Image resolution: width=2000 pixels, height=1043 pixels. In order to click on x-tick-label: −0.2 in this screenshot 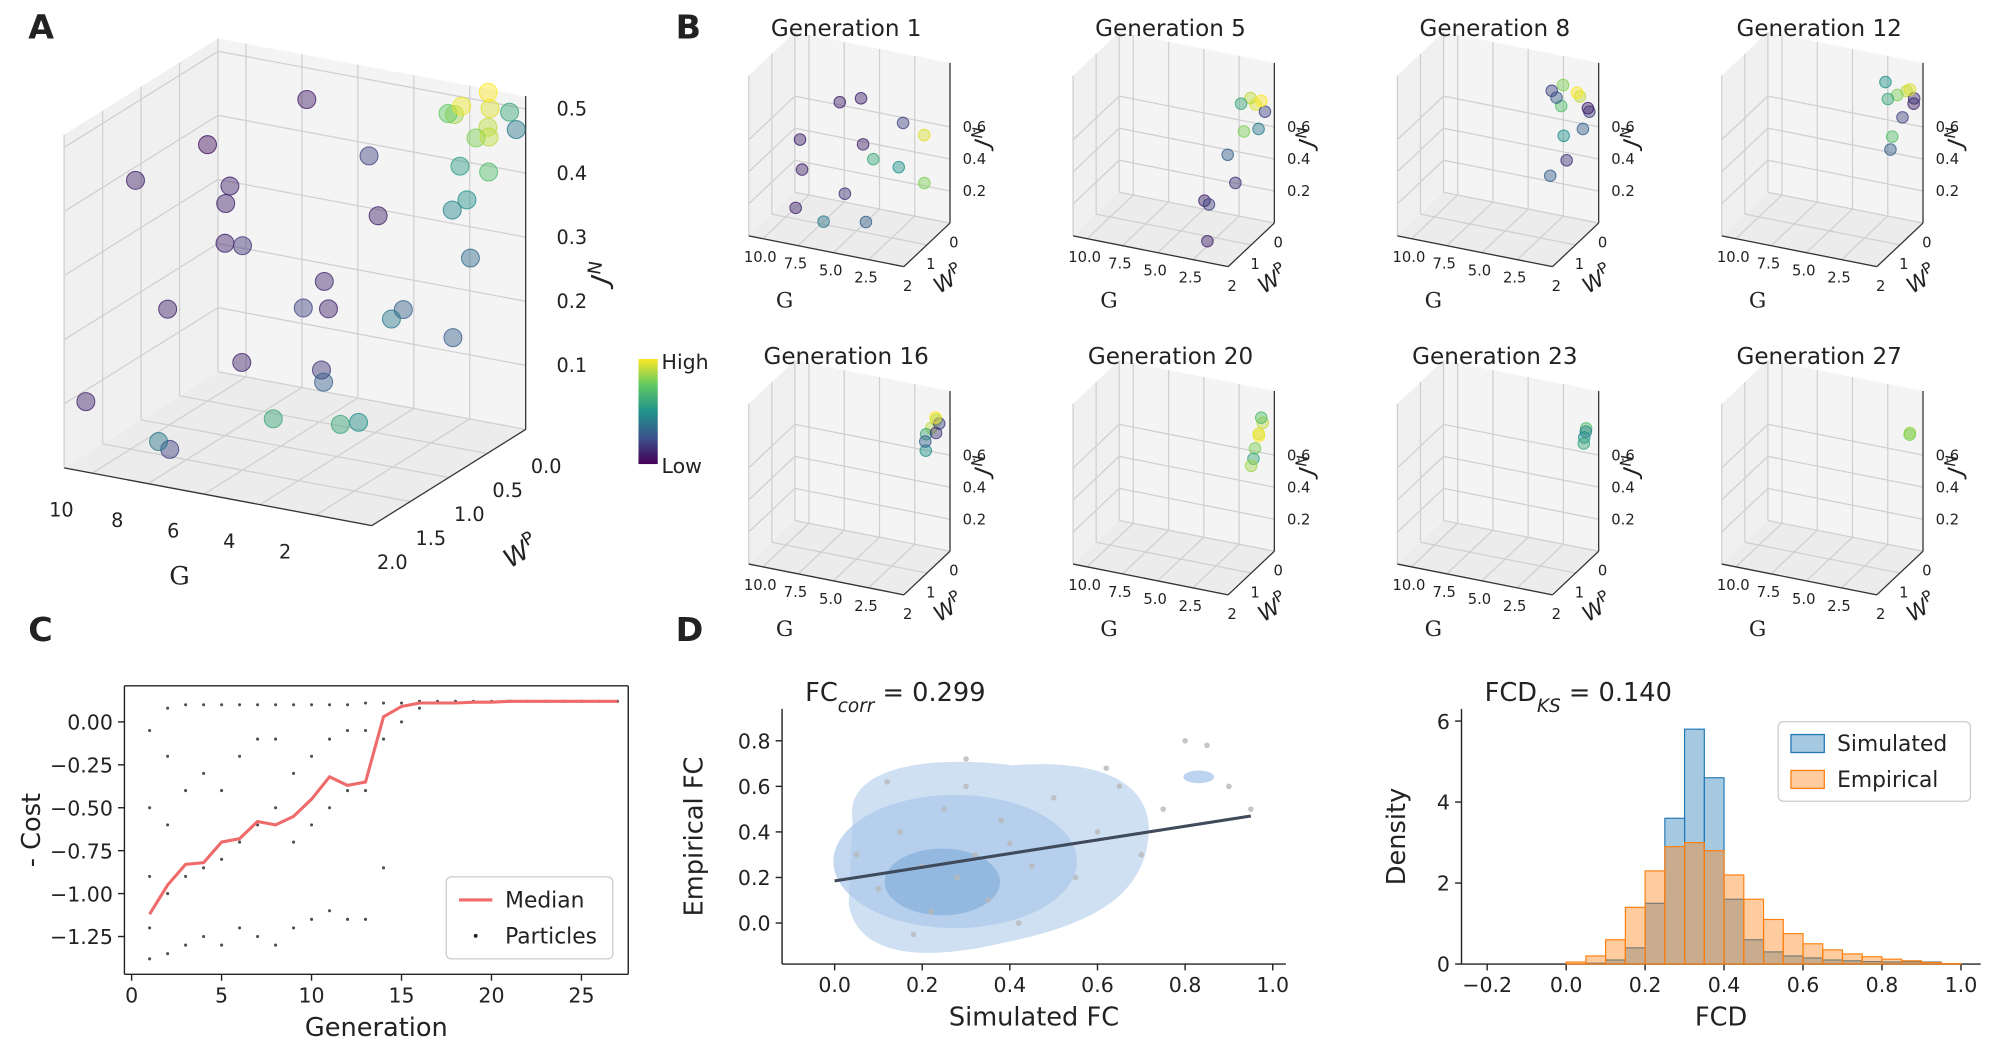, I will do `click(1487, 985)`.